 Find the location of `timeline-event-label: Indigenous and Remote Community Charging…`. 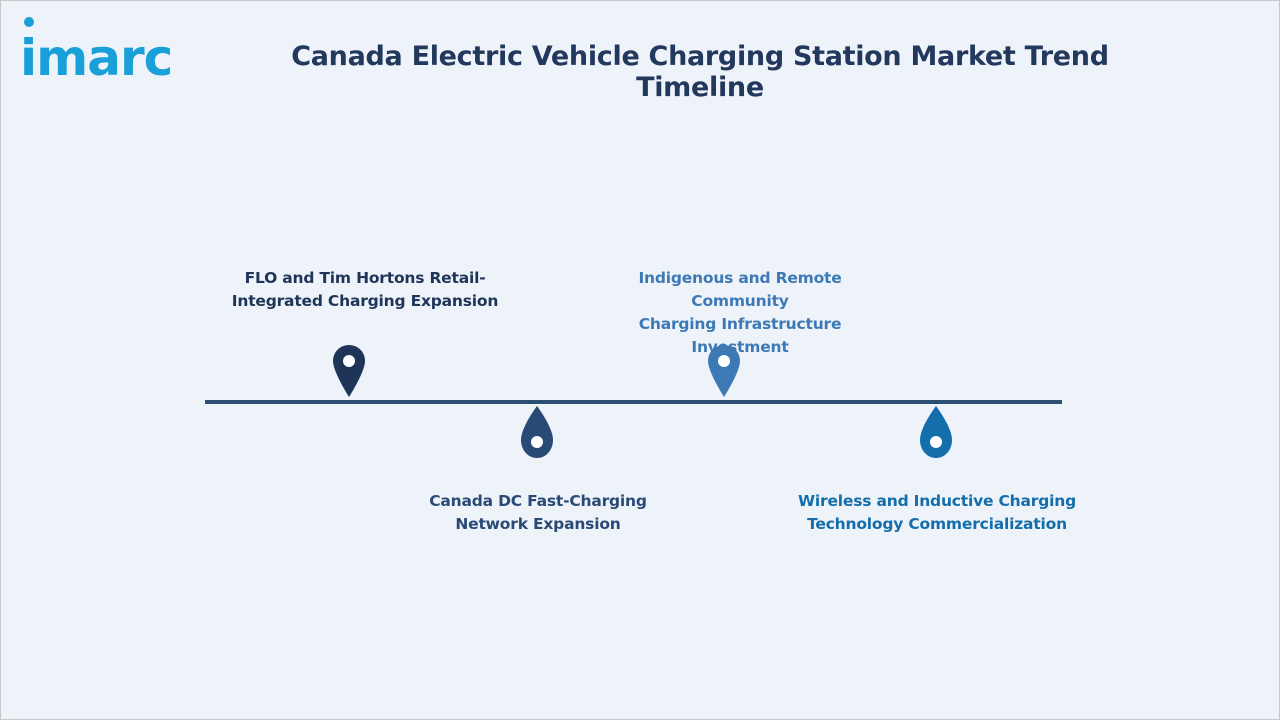

timeline-event-label: Indigenous and Remote Community Charging… is located at coordinates (740, 313).